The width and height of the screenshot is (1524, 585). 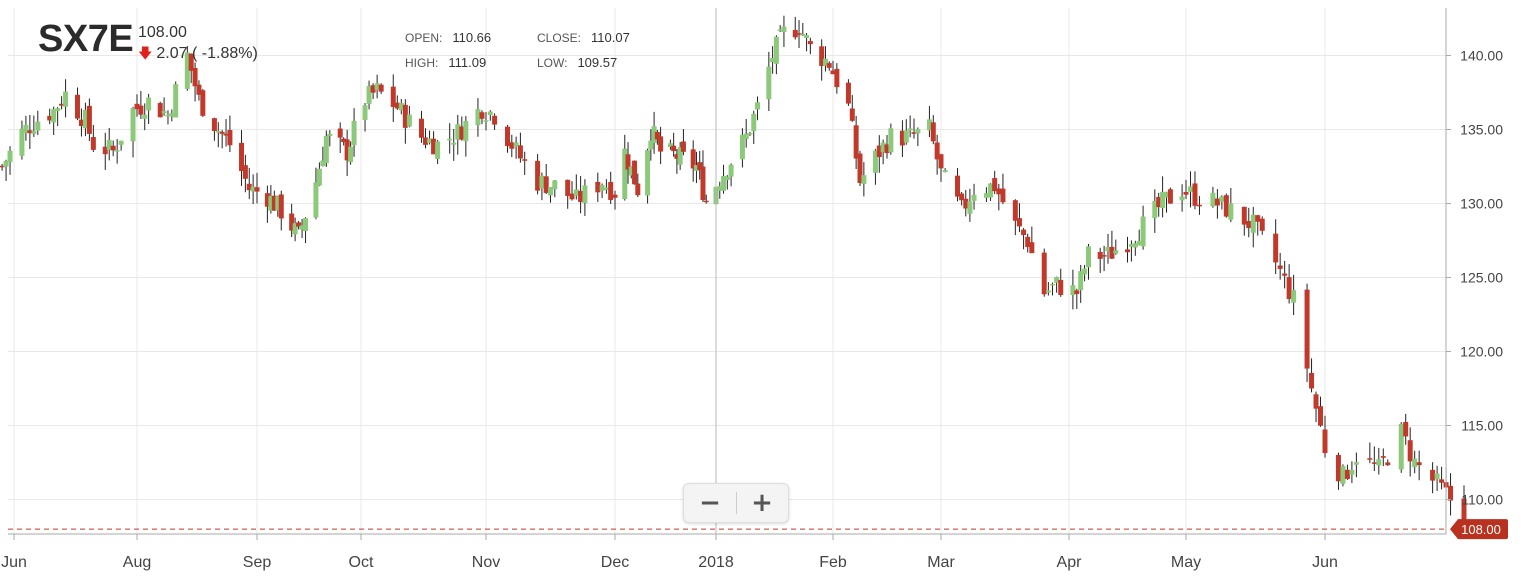 What do you see at coordinates (424, 38) in the screenshot?
I see `open-label: OPEN:` at bounding box center [424, 38].